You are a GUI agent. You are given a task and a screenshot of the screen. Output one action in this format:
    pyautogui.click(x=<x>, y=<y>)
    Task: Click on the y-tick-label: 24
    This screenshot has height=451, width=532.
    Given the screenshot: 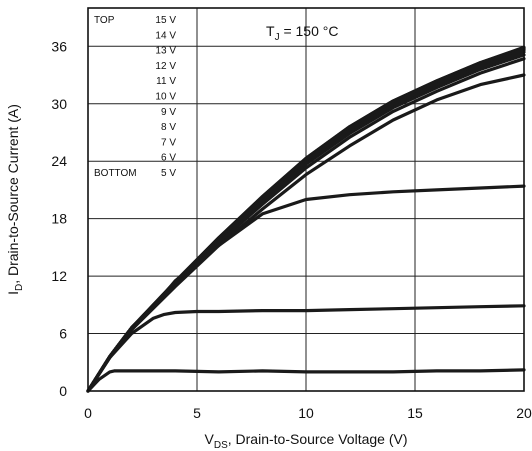 What is the action you would take?
    pyautogui.click(x=59, y=161)
    